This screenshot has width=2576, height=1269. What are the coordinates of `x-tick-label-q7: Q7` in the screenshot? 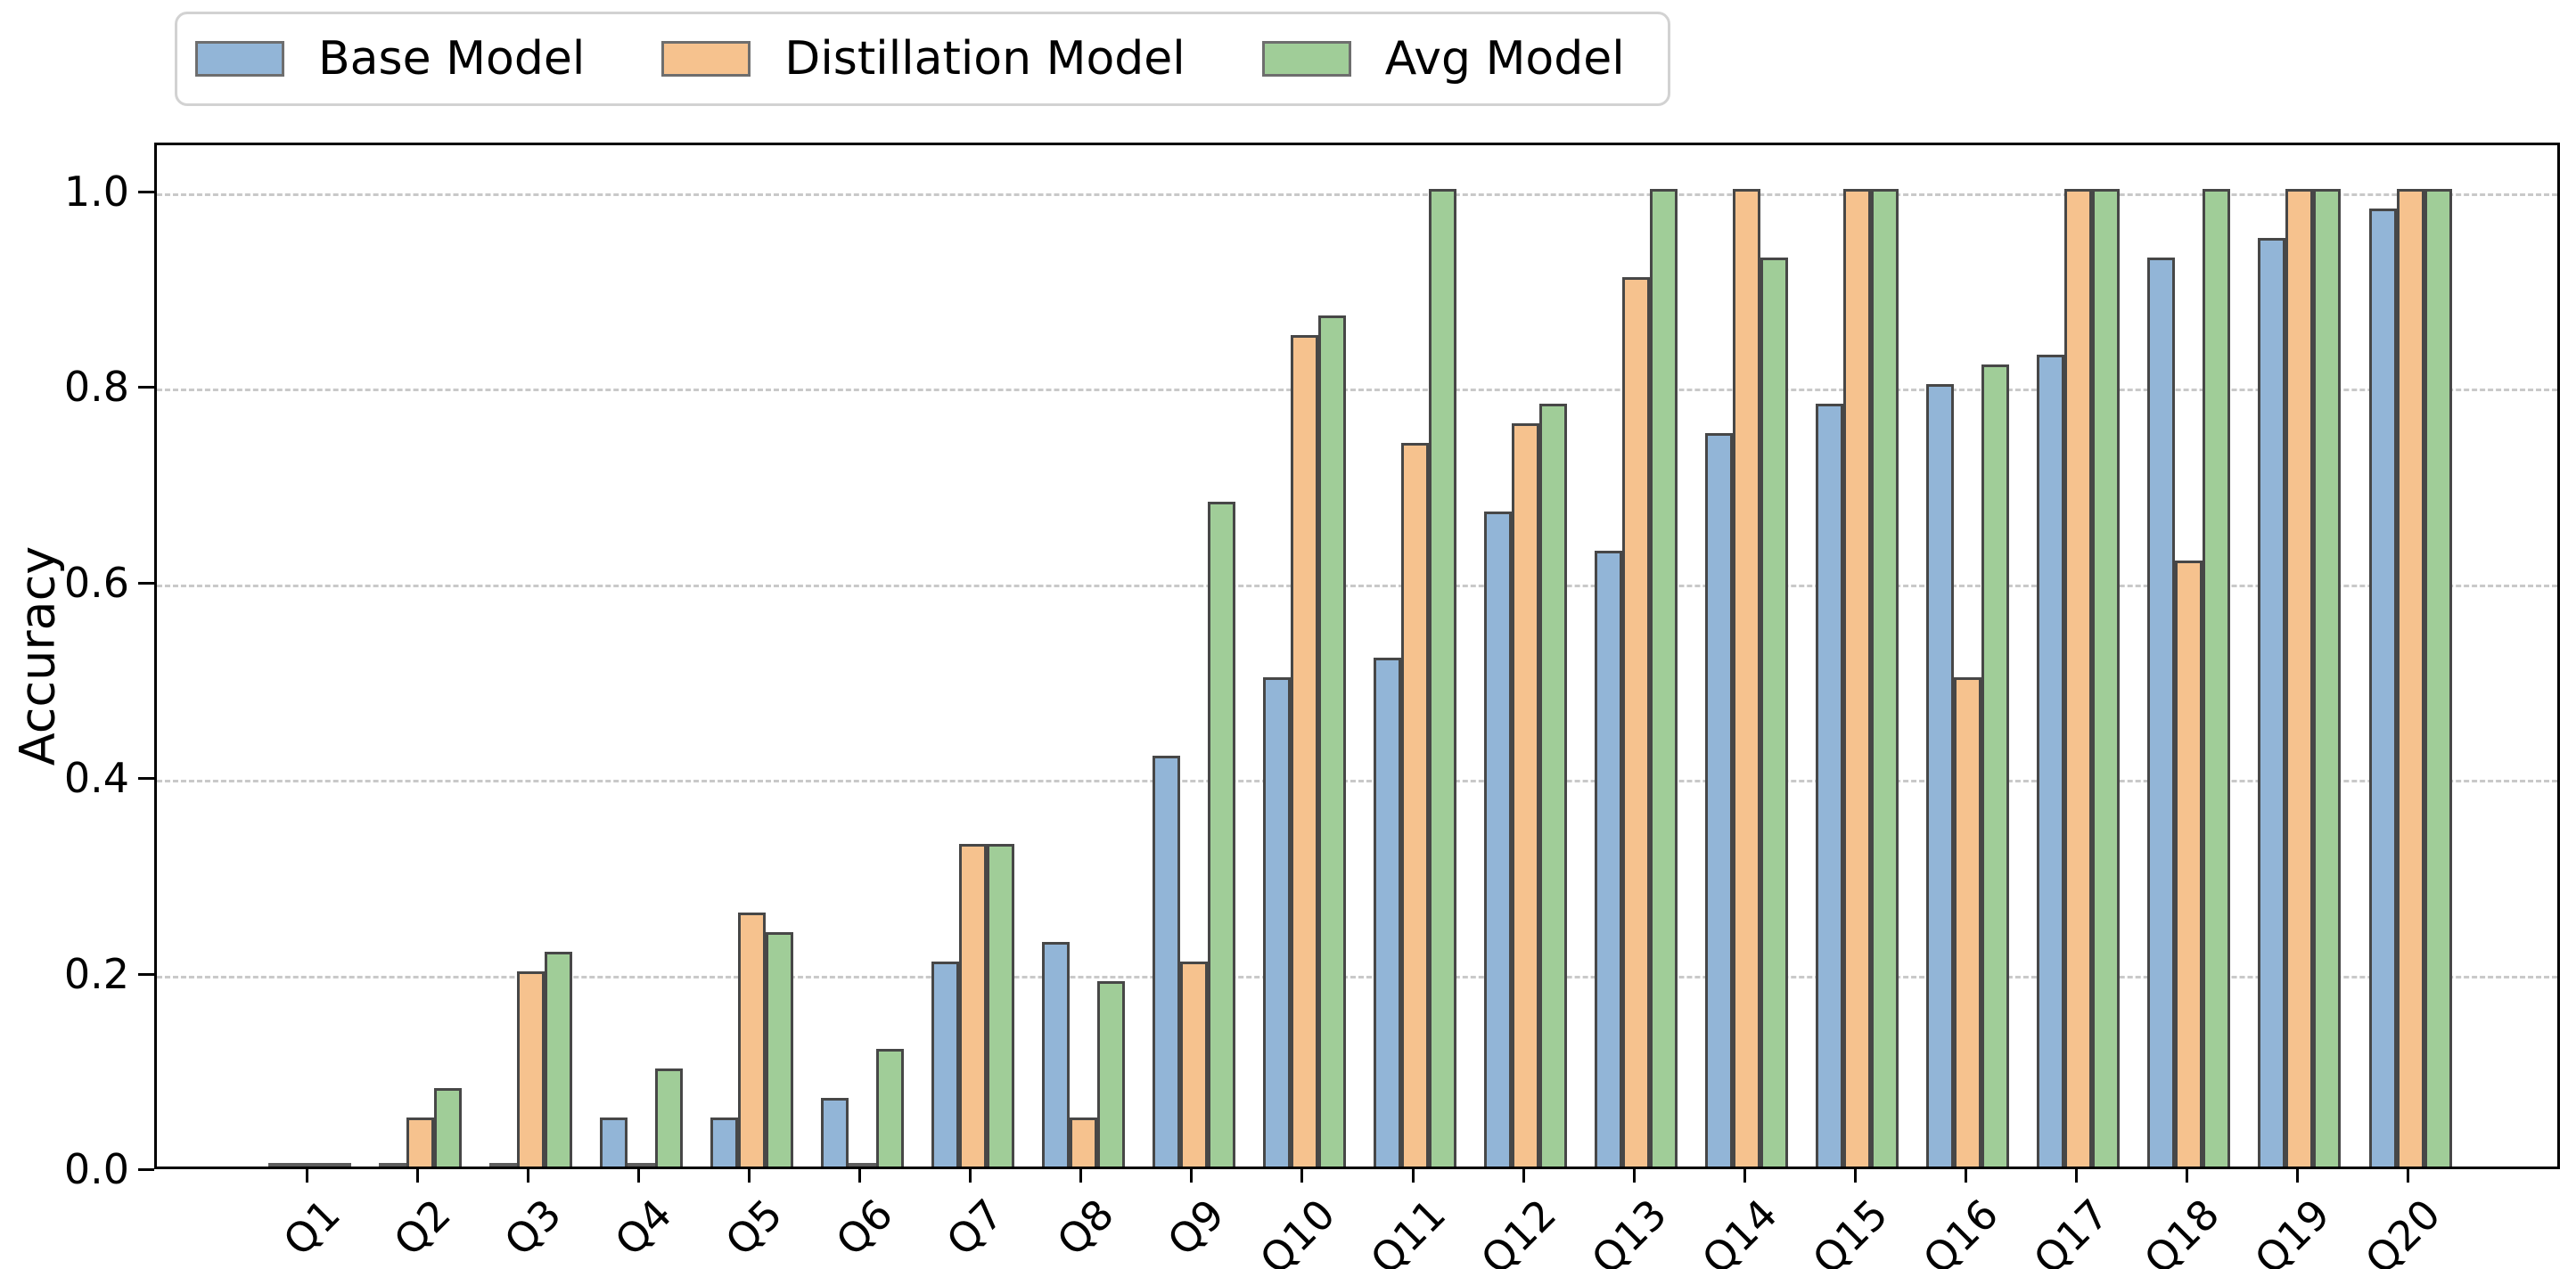 It's located at (975, 1227).